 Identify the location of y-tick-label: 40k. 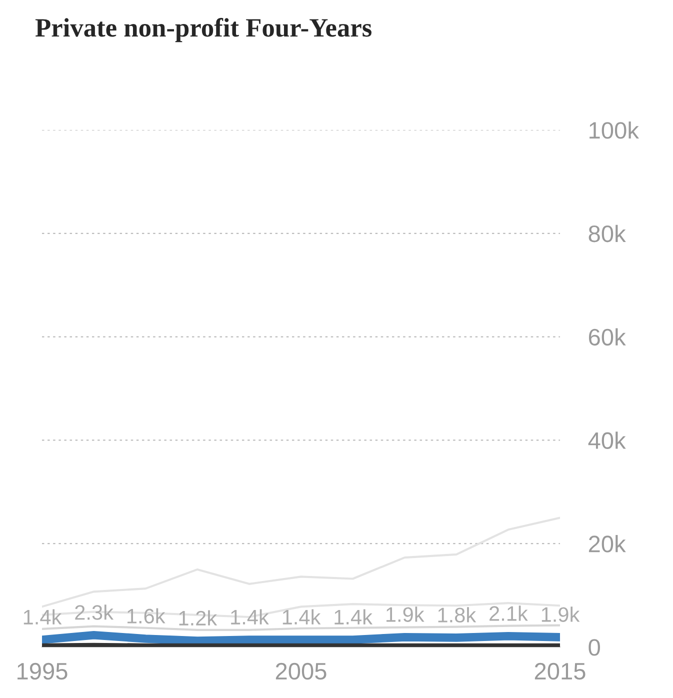
(607, 440).